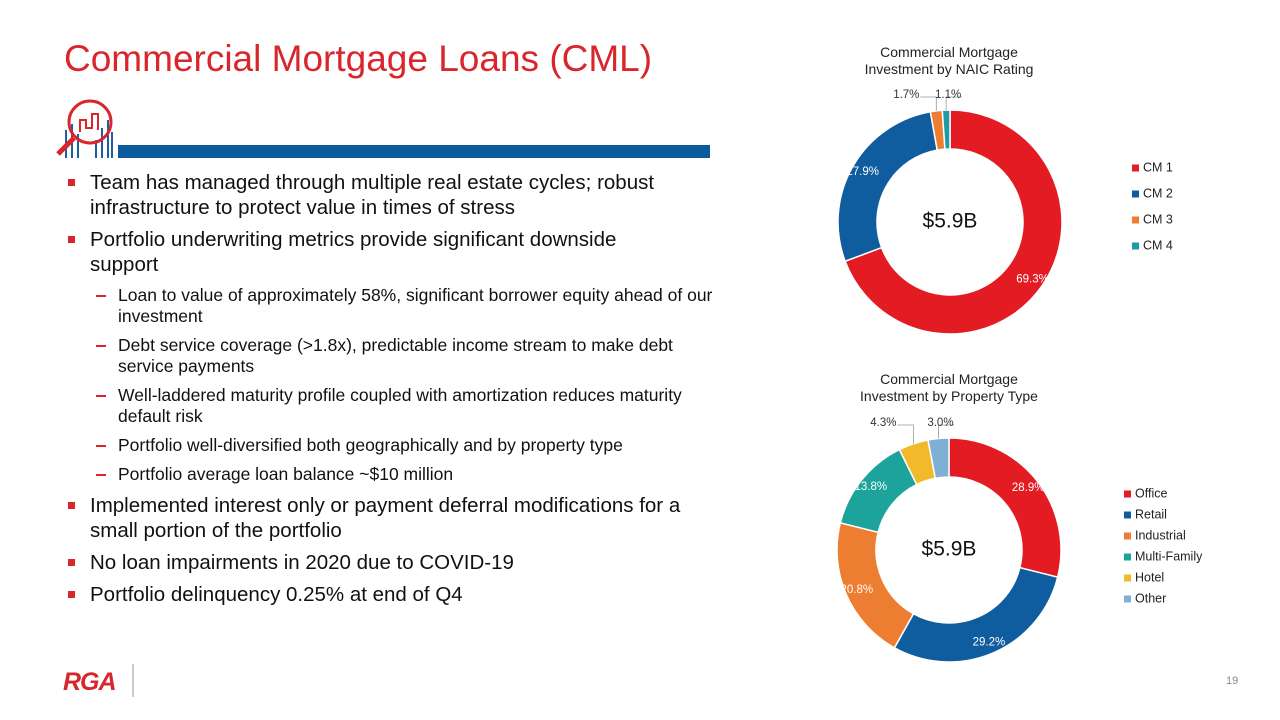  I want to click on chart-icon, so click(84, 128).